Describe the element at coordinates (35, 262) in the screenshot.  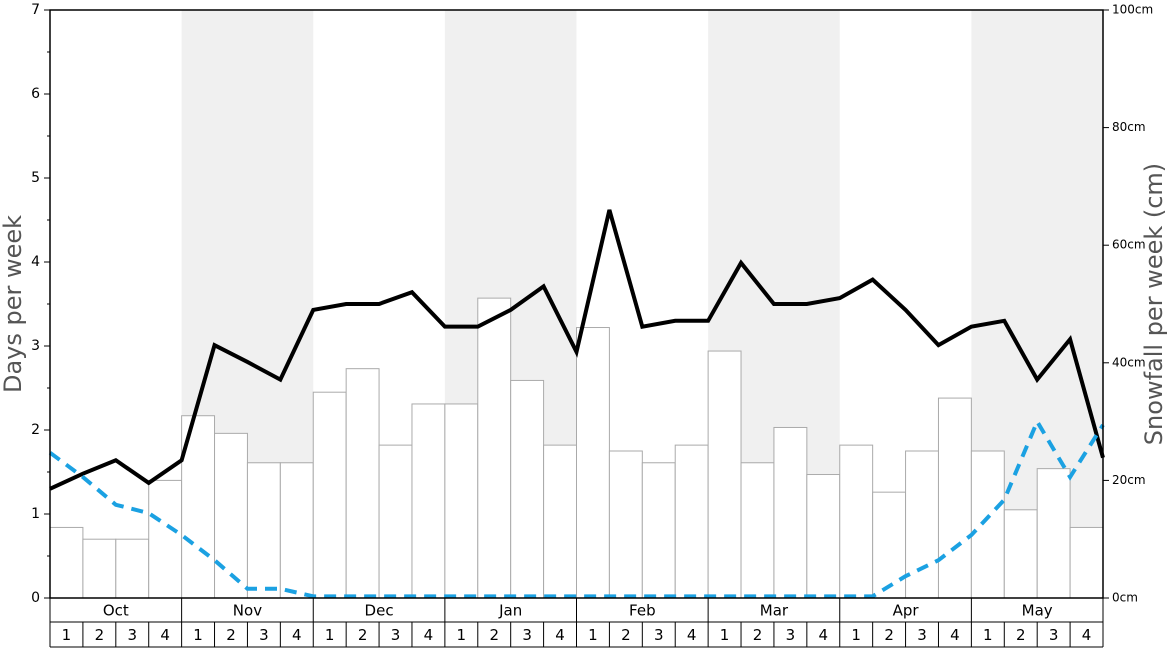
I see `y-tick-label: 4` at that location.